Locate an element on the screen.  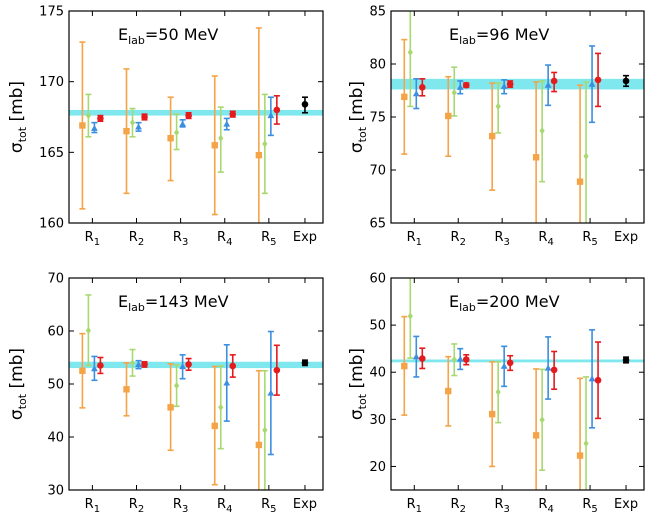
panel-title: Elab=96 MeV is located at coordinates (499, 36).